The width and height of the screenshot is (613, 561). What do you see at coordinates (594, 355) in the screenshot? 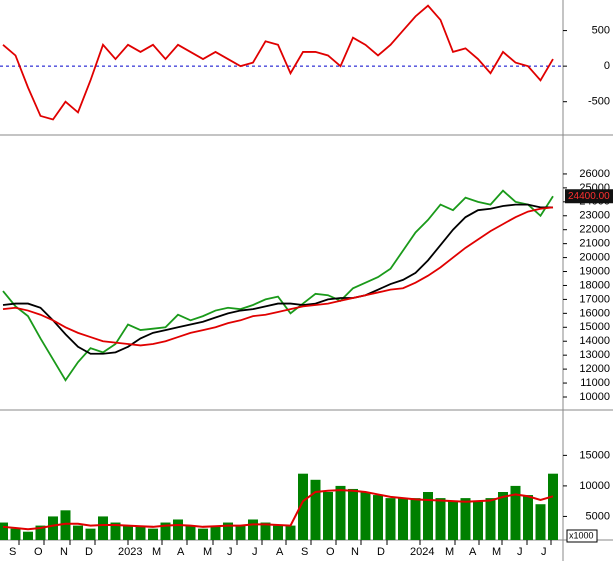
I see `y-tick-label: 13000` at bounding box center [594, 355].